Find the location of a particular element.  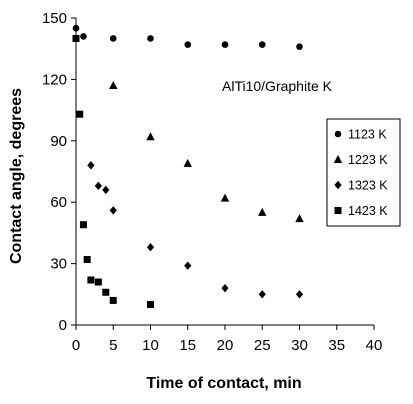

legend-item: 1323 K is located at coordinates (361, 186).